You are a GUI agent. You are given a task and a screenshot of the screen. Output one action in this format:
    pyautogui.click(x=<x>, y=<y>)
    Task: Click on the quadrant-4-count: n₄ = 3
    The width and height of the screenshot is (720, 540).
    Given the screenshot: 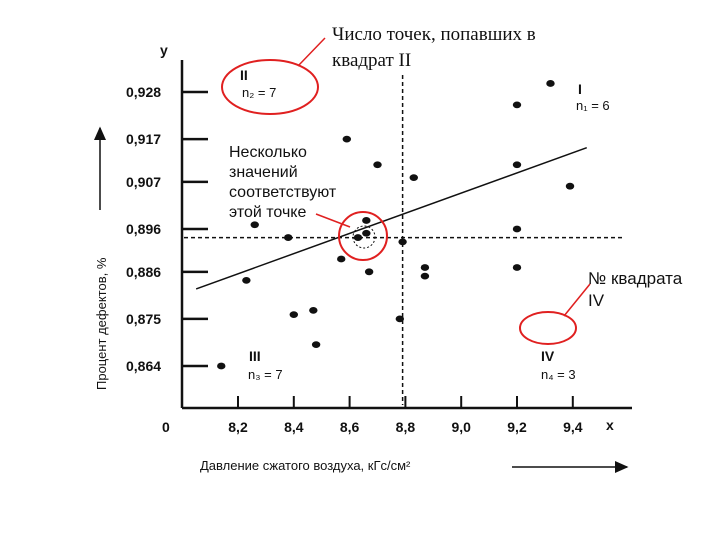 What is the action you would take?
    pyautogui.click(x=558, y=374)
    